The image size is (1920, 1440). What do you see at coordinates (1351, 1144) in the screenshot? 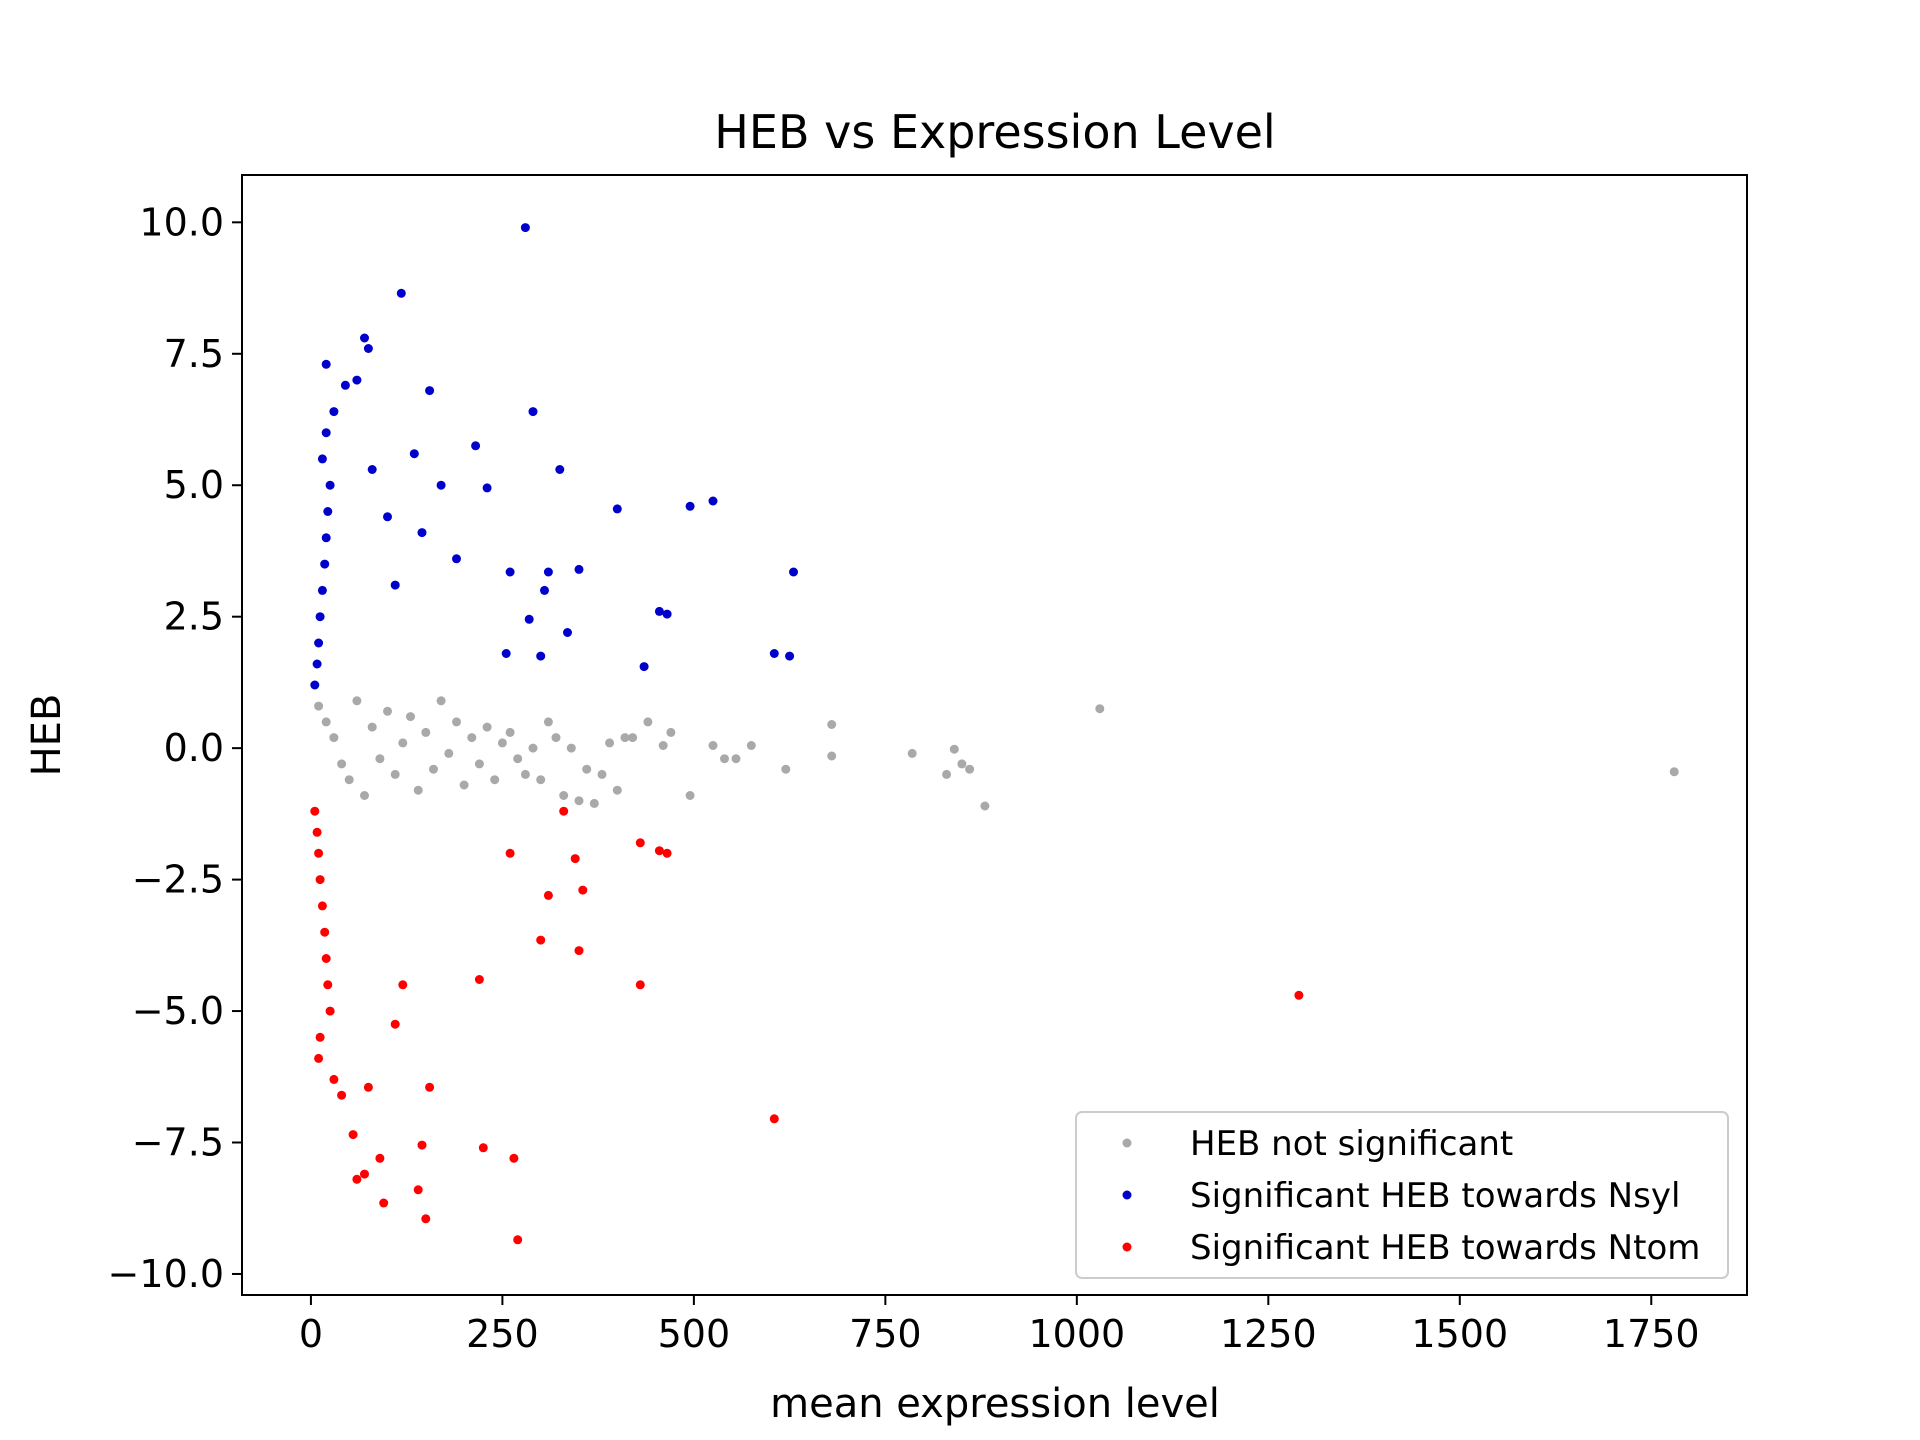
I see `legend-label: HEB not significant` at bounding box center [1351, 1144].